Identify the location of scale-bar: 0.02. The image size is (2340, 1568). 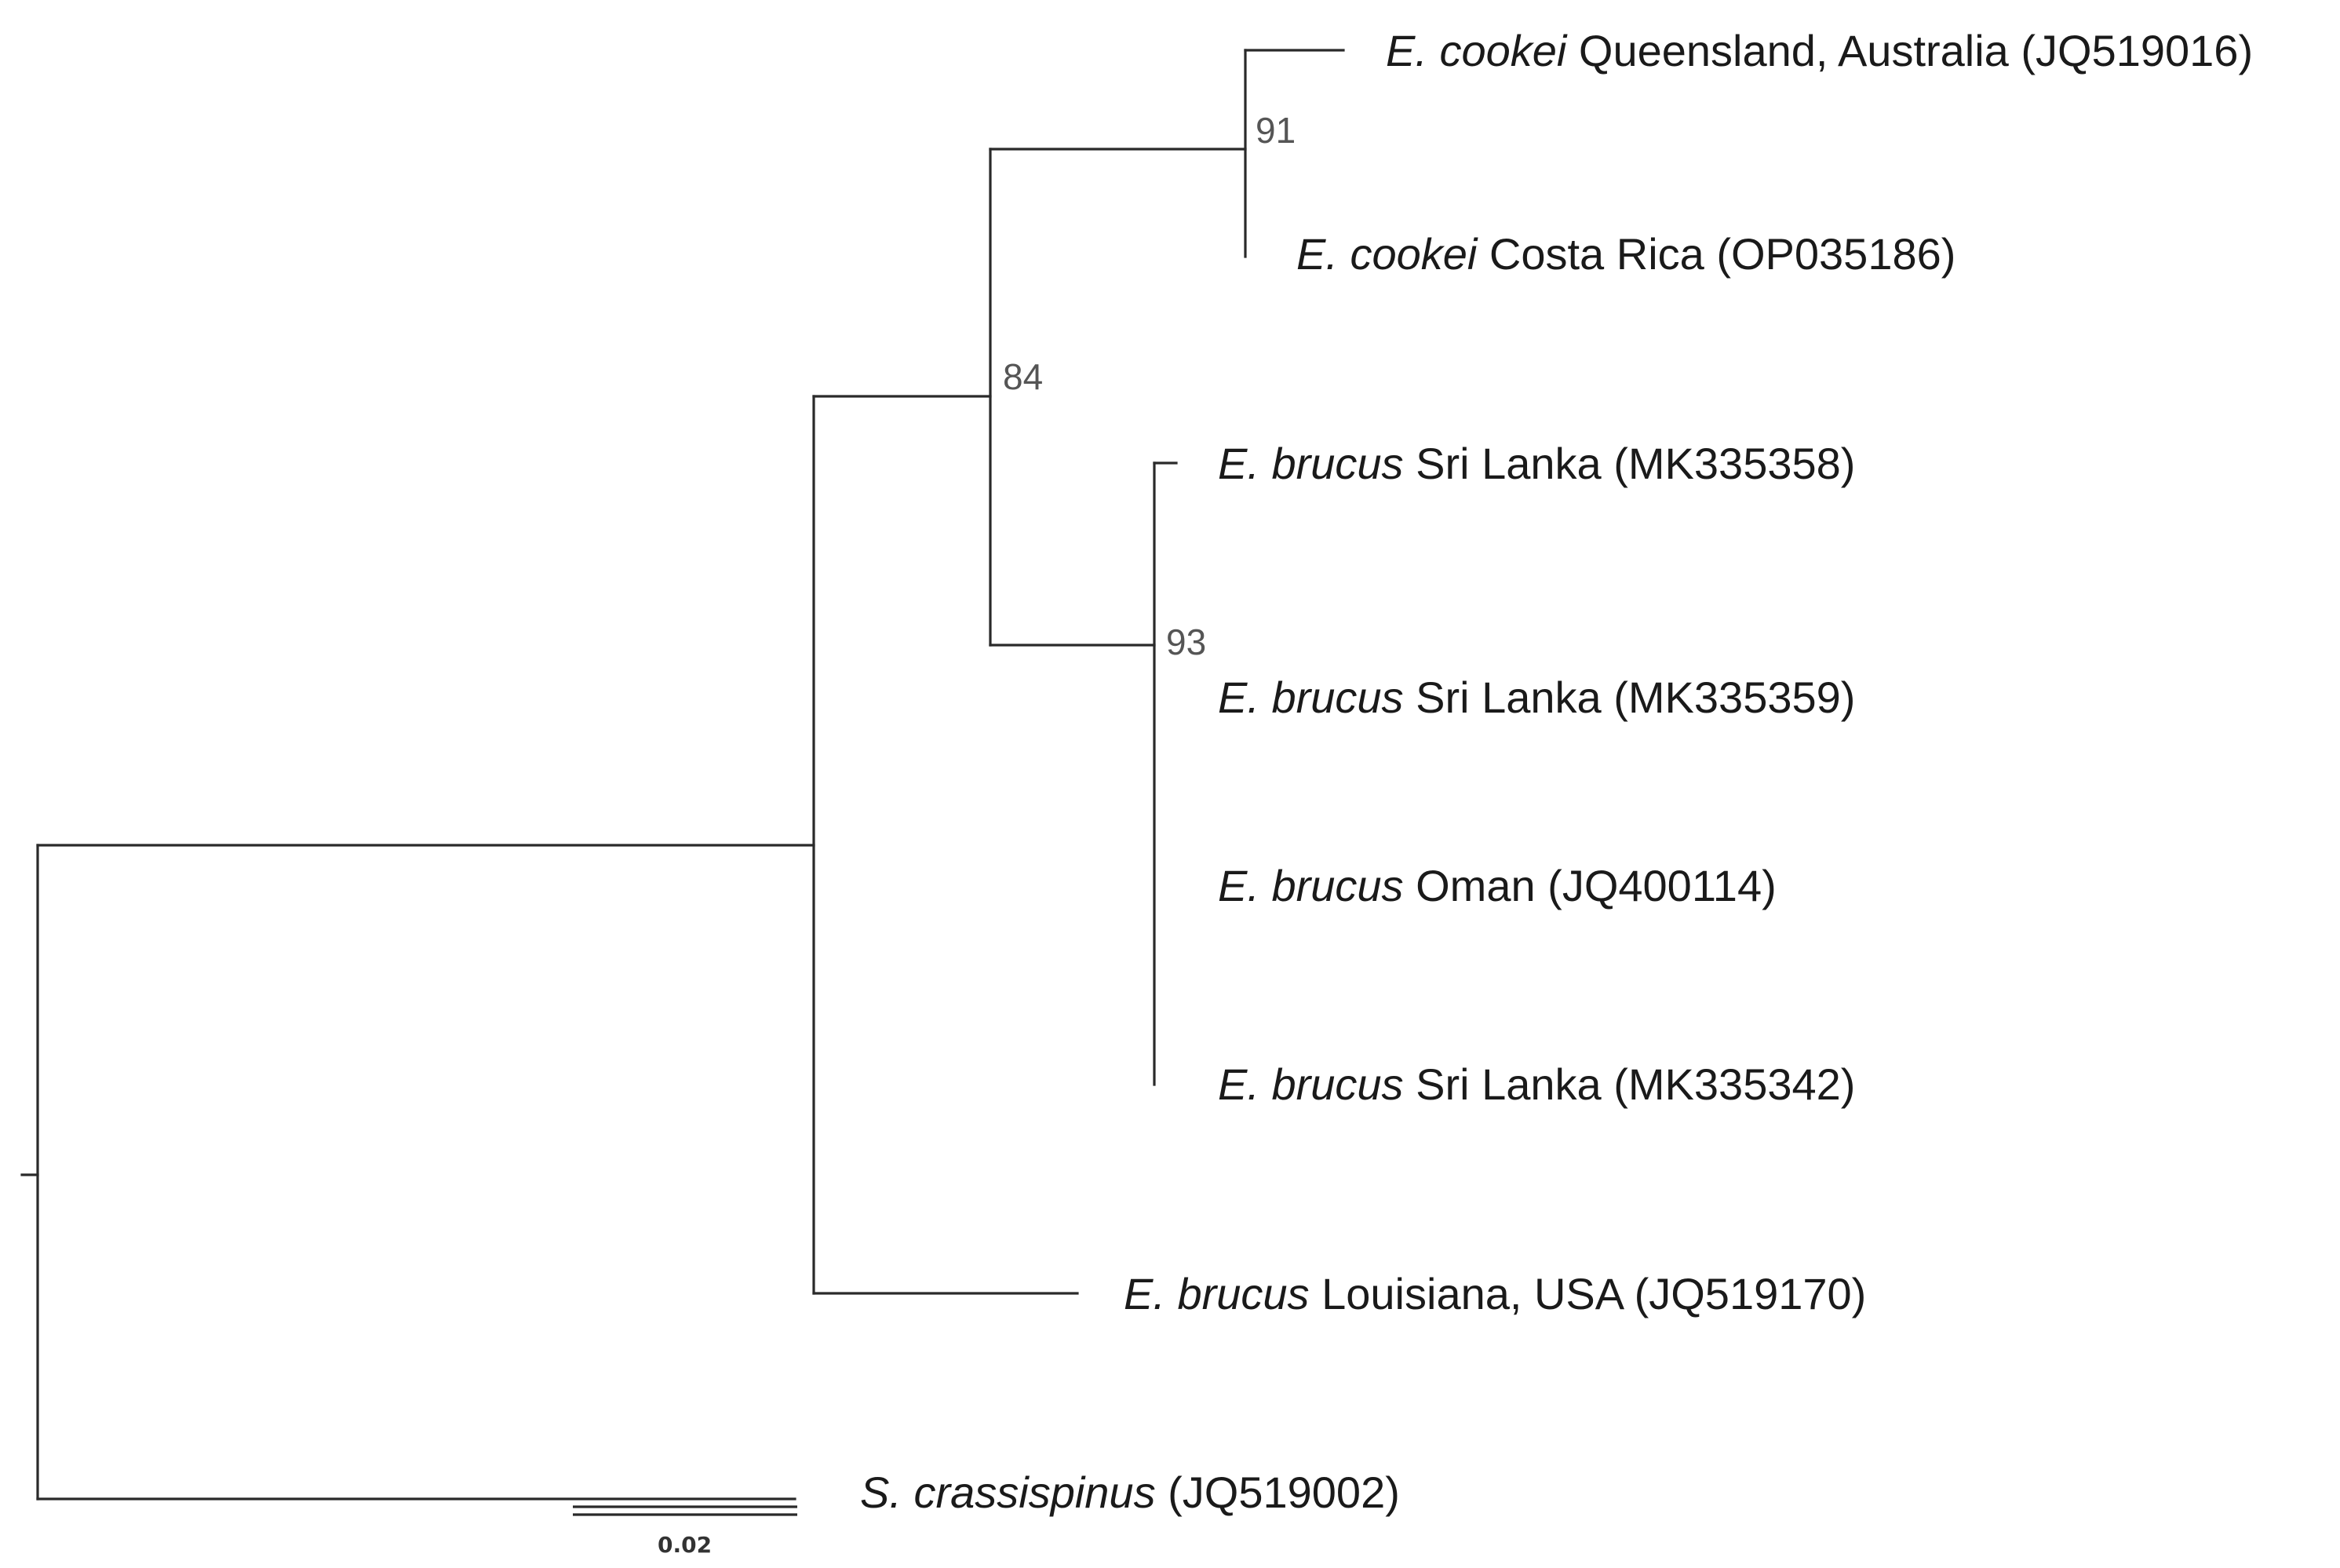
(685, 1531).